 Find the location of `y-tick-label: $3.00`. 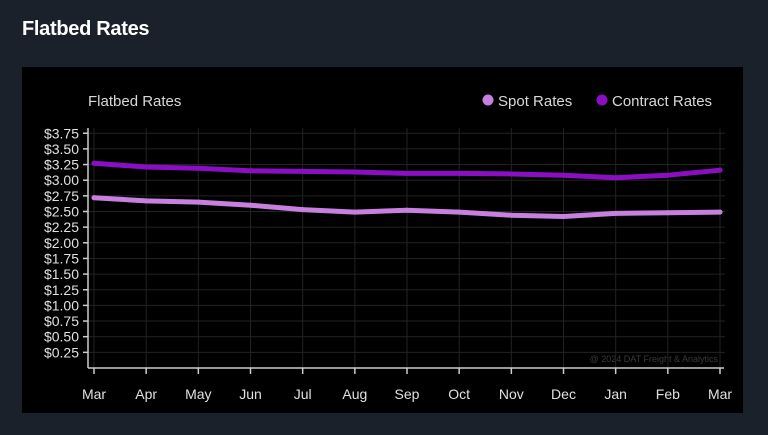

y-tick-label: $3.00 is located at coordinates (61, 180).